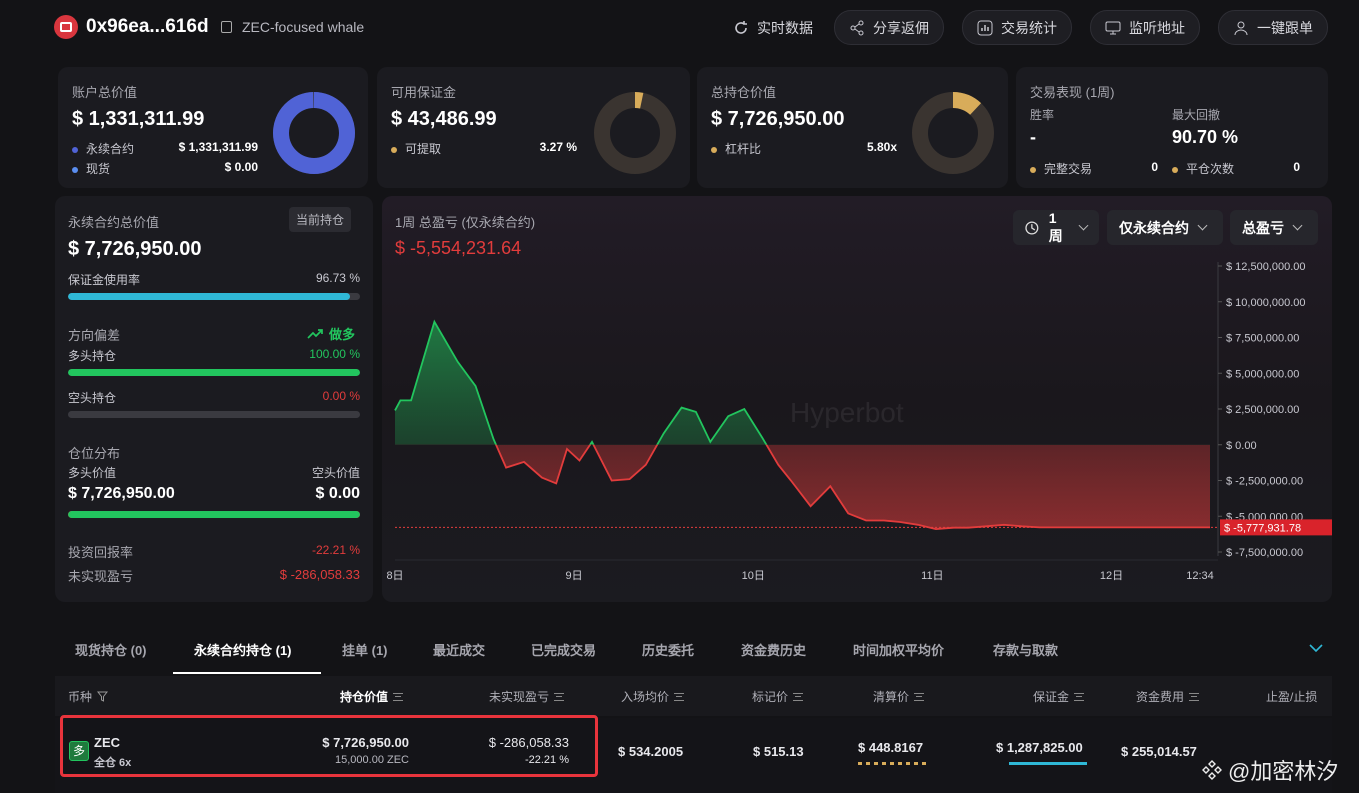 Image resolution: width=1359 pixels, height=793 pixels. I want to click on col-unrealized-pnl: 未实现盈亏, so click(527, 696).